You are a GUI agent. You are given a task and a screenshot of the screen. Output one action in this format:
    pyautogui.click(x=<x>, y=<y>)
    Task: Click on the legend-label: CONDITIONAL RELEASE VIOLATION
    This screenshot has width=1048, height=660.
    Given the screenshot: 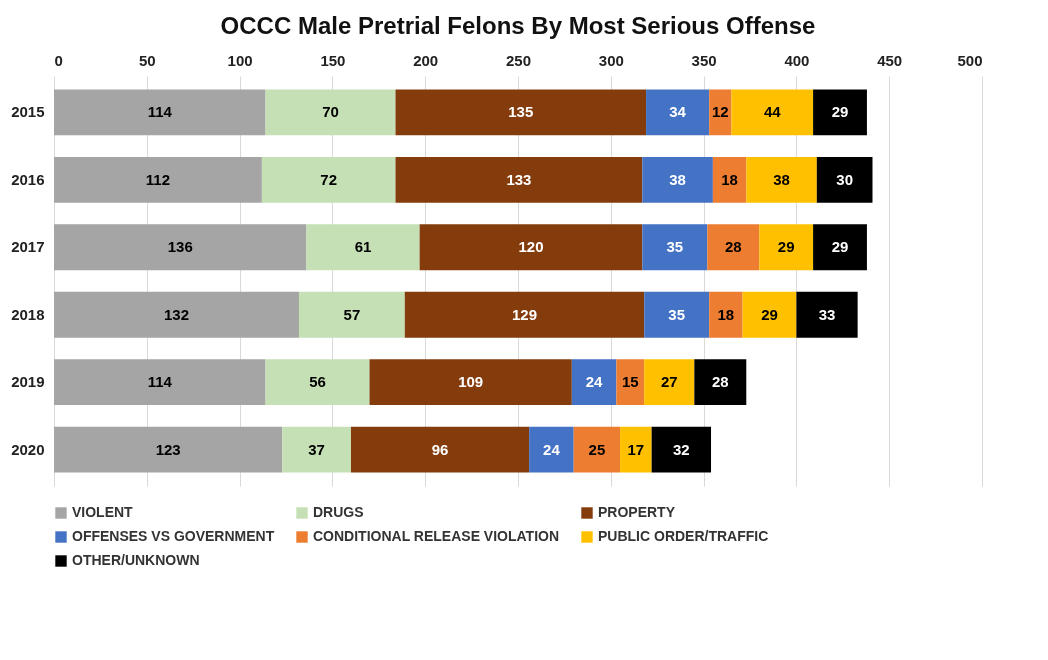 What is the action you would take?
    pyautogui.click(x=436, y=536)
    